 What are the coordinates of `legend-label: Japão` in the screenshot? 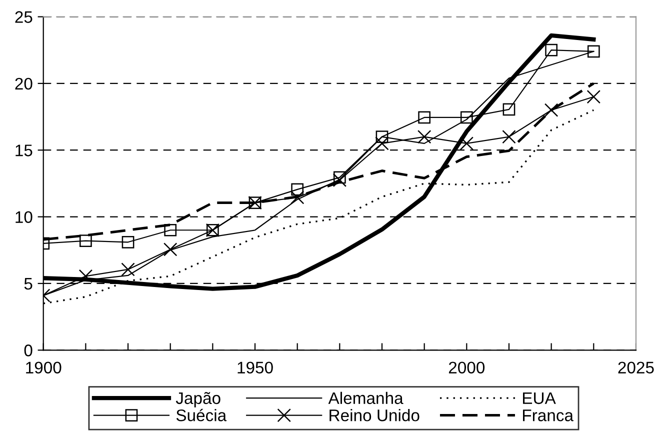 It's located at (198, 400).